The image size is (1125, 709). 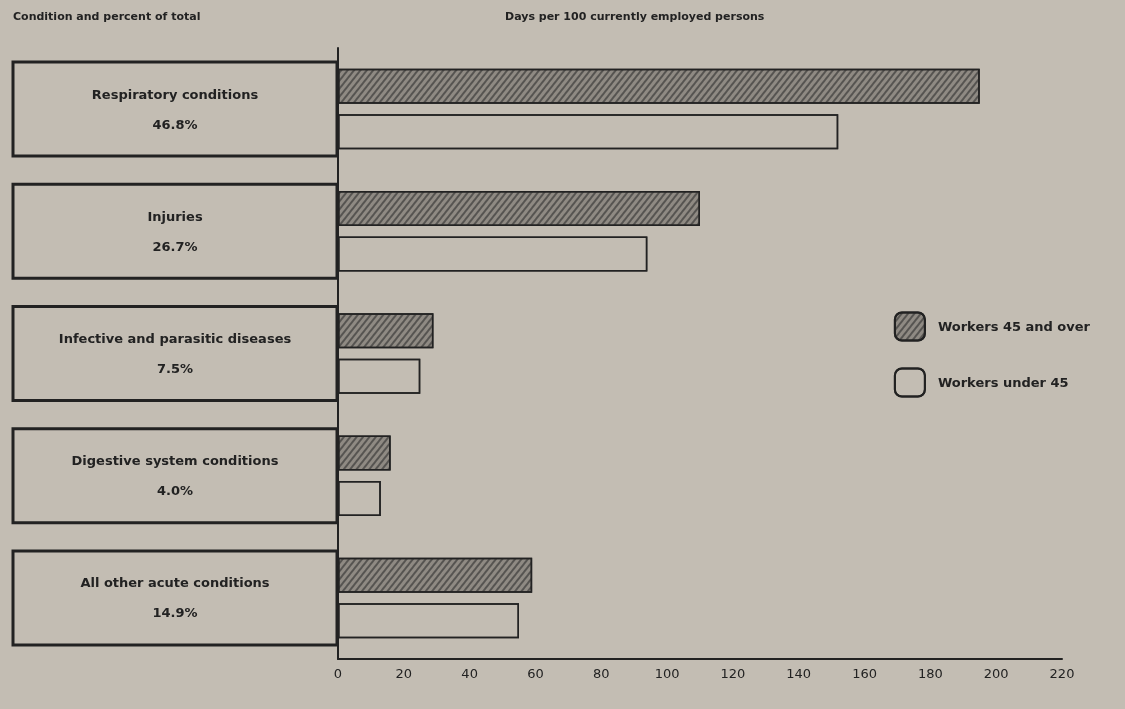 What do you see at coordinates (930, 673) in the screenshot?
I see `x-tick-label: 180` at bounding box center [930, 673].